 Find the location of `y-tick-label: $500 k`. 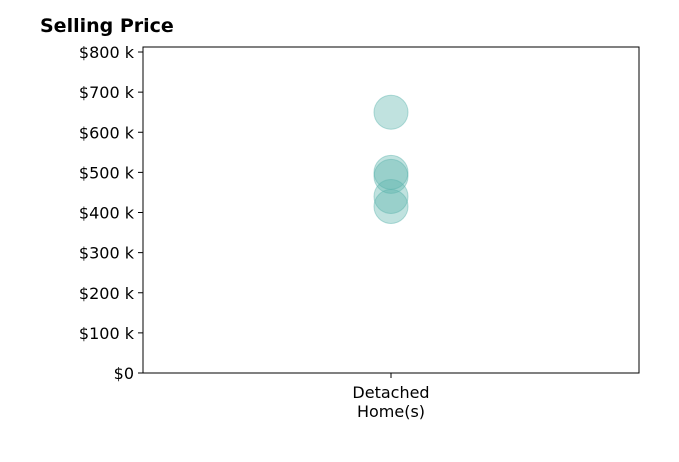

y-tick-label: $500 k is located at coordinates (107, 172).